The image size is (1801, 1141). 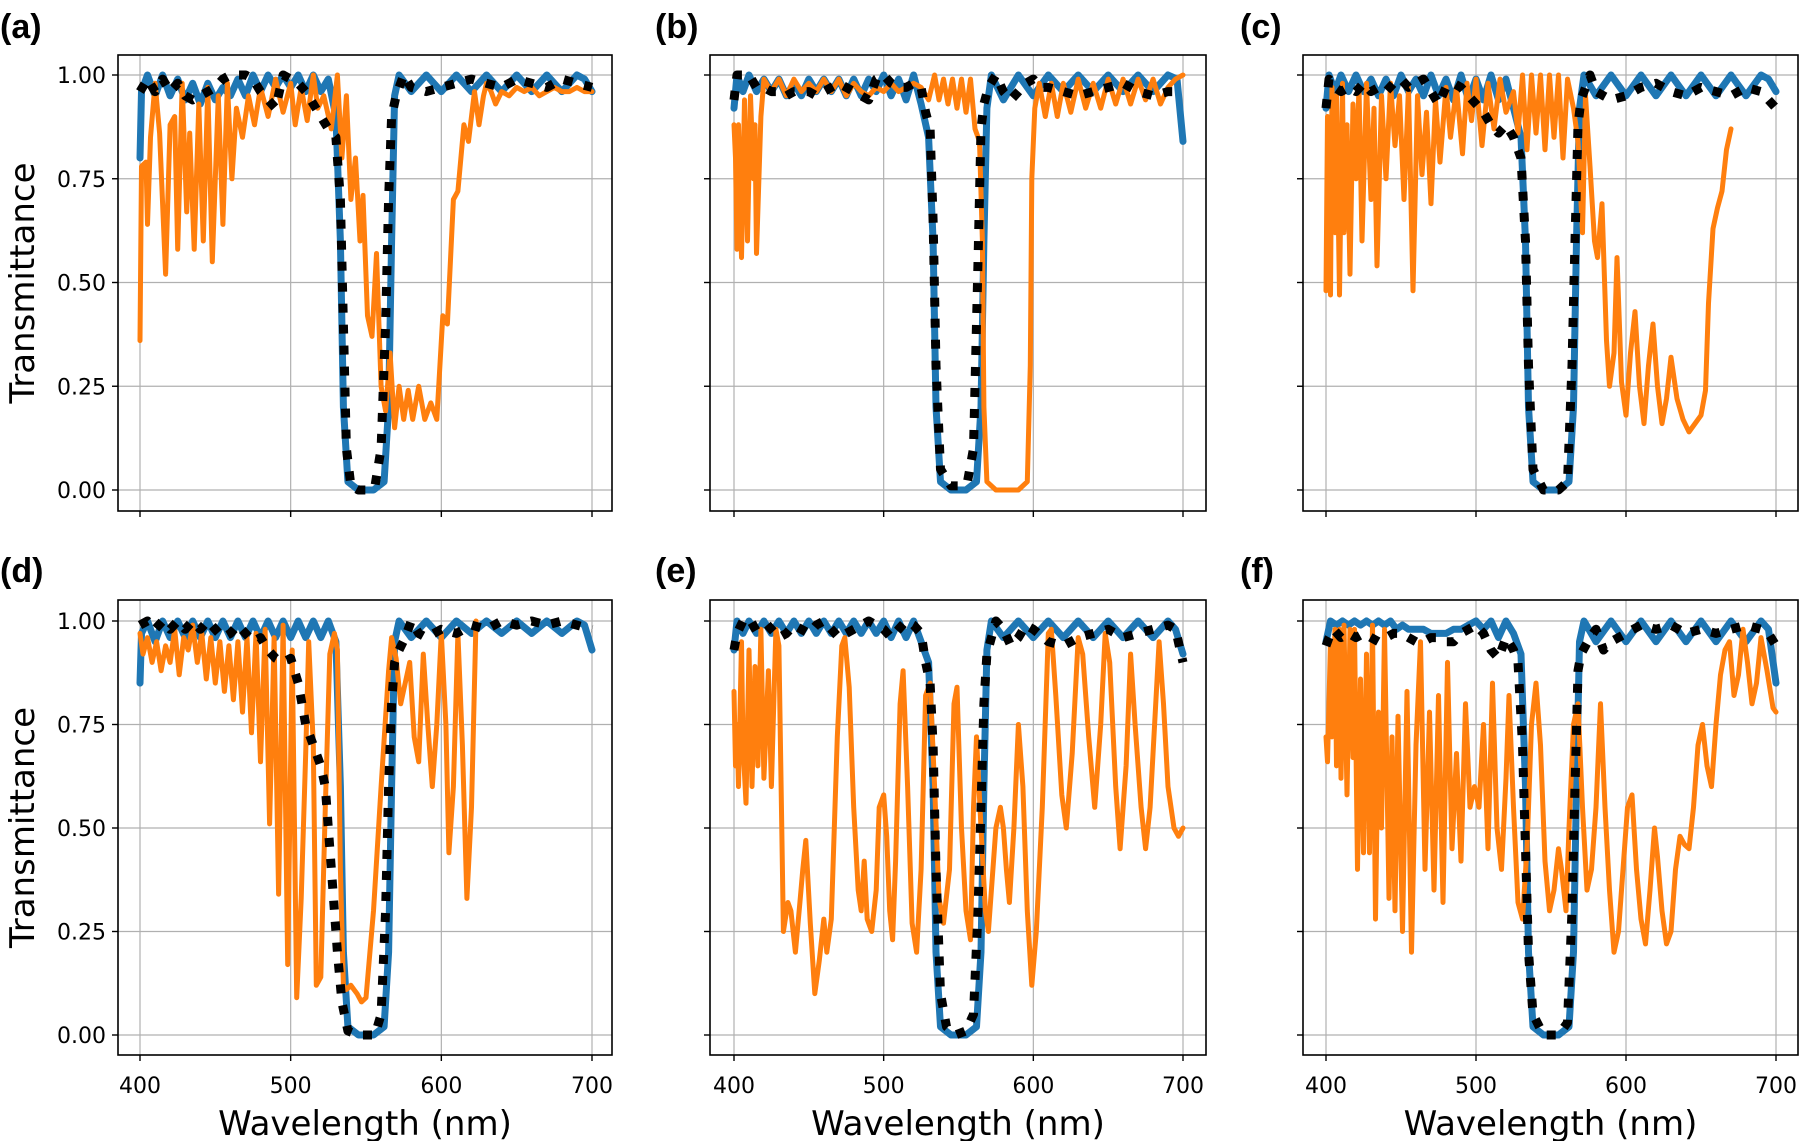 I want to click on panel-label: (c), so click(x=1261, y=27).